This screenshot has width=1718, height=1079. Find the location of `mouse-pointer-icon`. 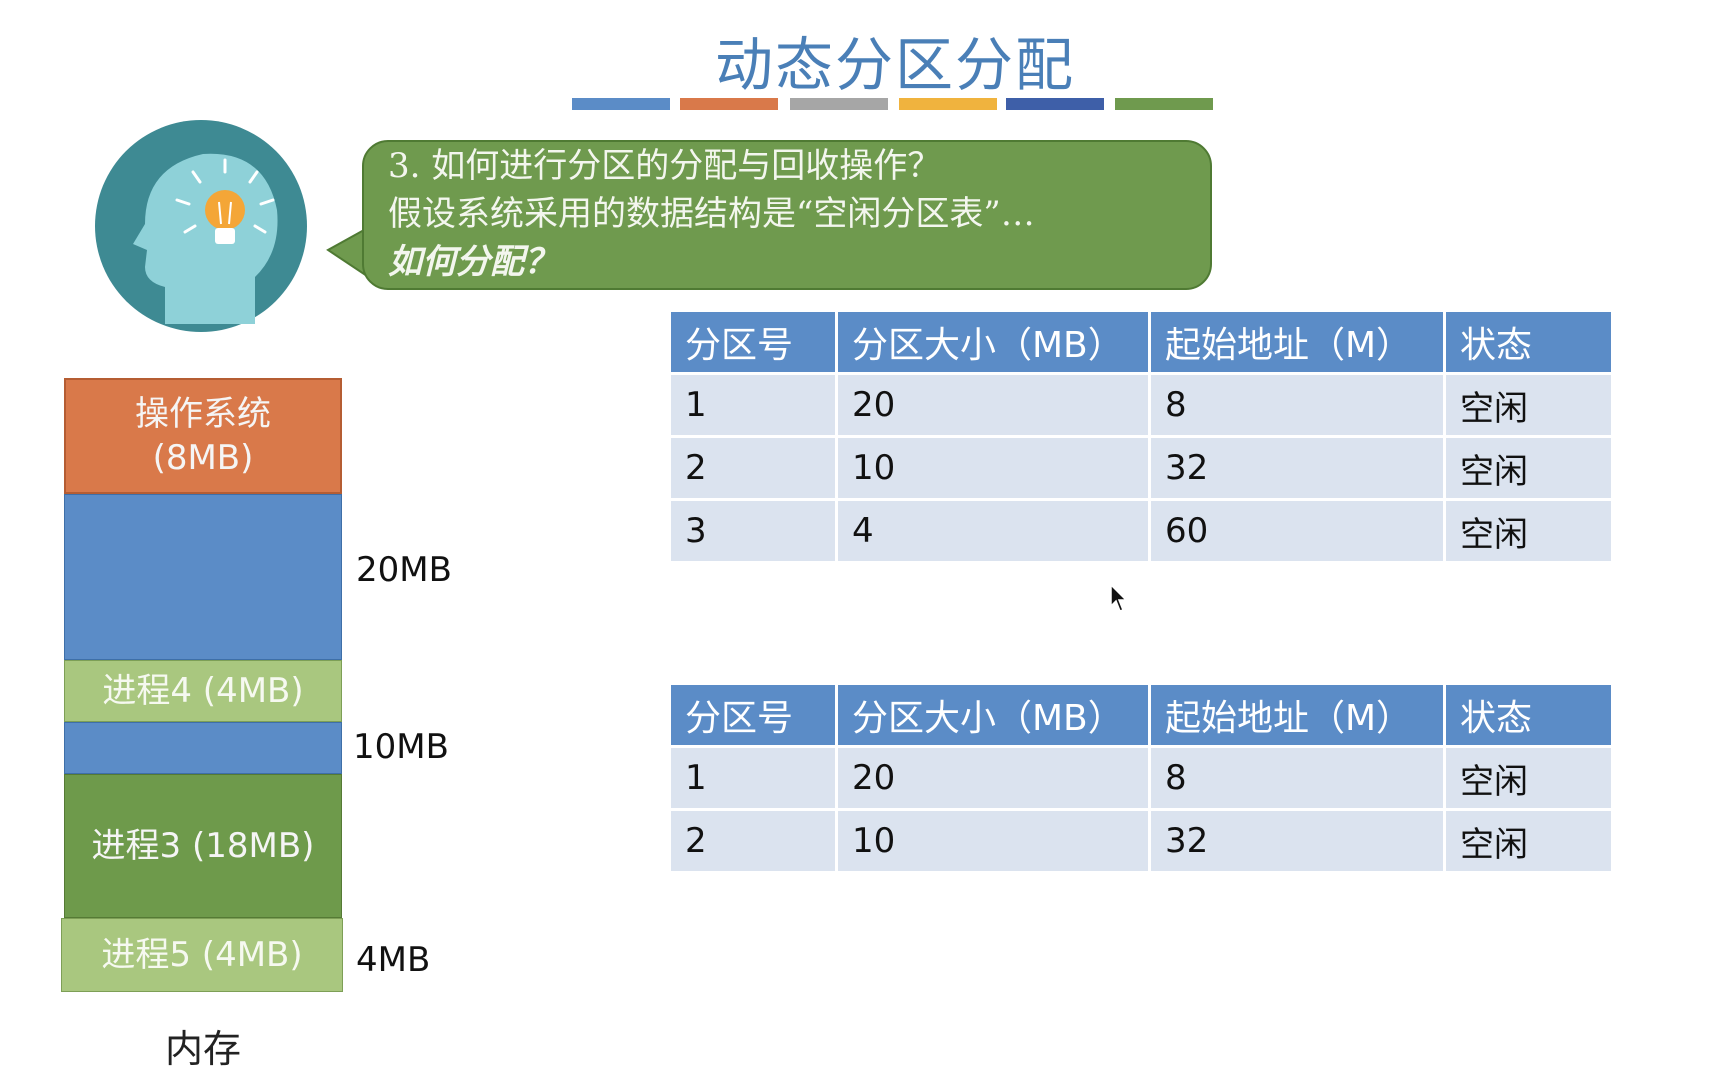

mouse-pointer-icon is located at coordinates (1119, 598).